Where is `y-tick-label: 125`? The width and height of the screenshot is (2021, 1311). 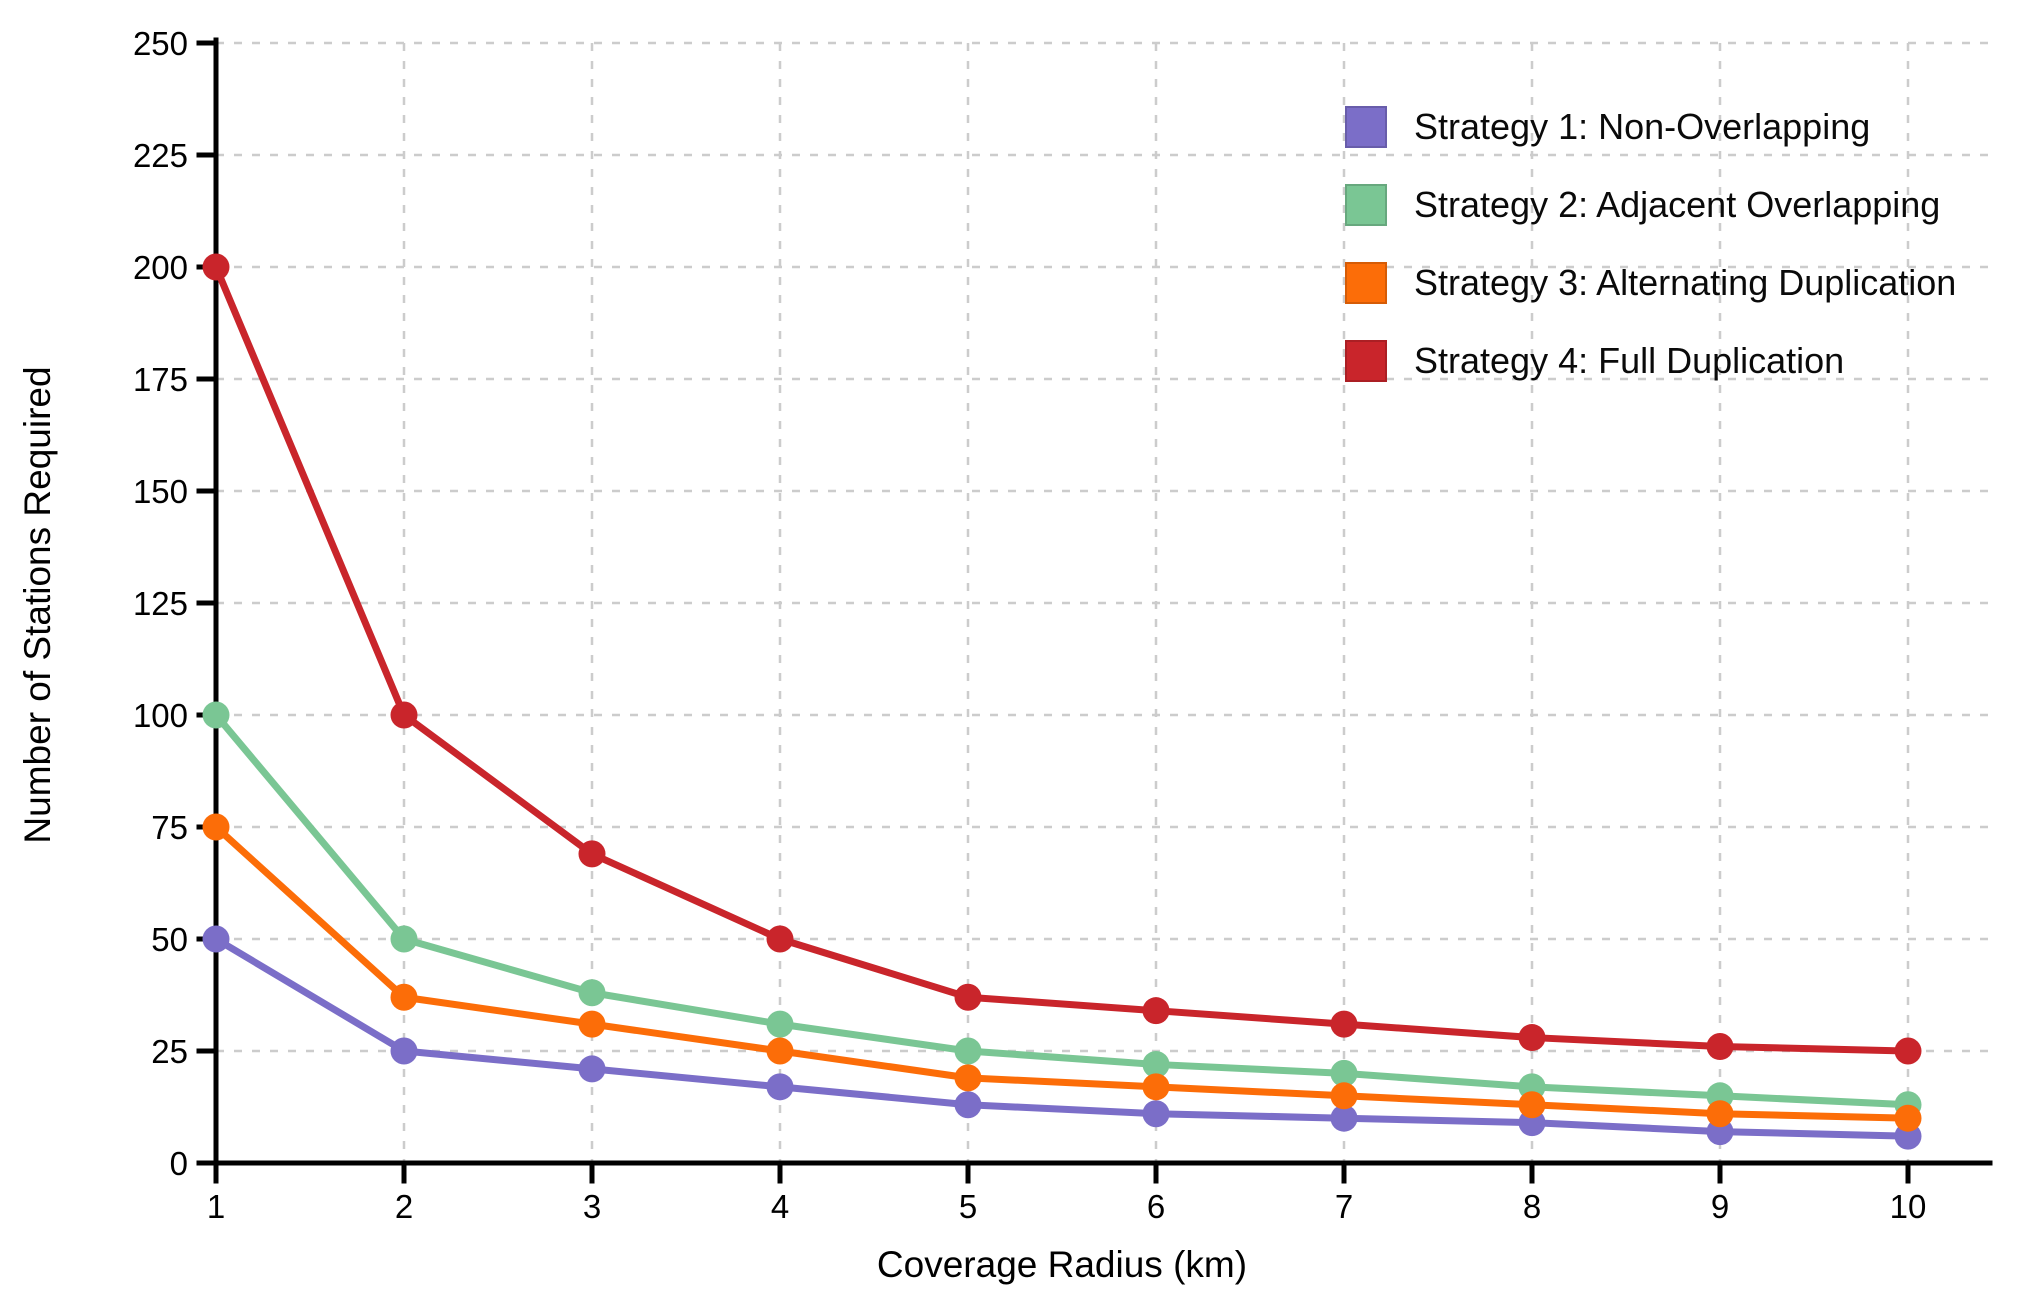
y-tick-label: 125 is located at coordinates (160, 603).